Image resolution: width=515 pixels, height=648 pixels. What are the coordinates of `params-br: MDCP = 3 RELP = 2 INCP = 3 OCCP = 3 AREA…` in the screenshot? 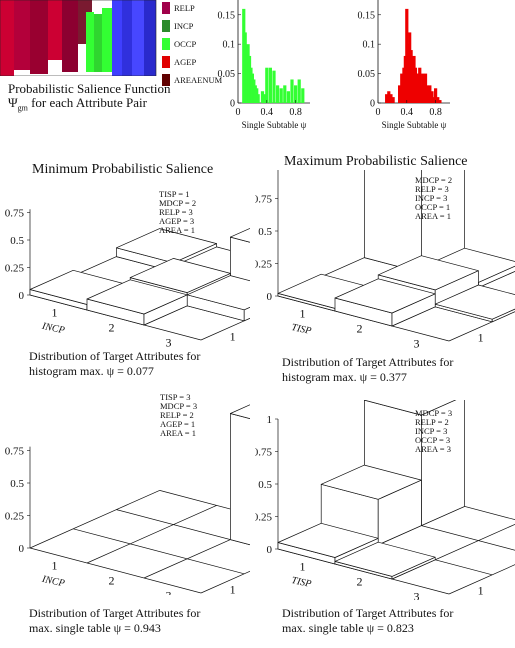 It's located at (434, 431).